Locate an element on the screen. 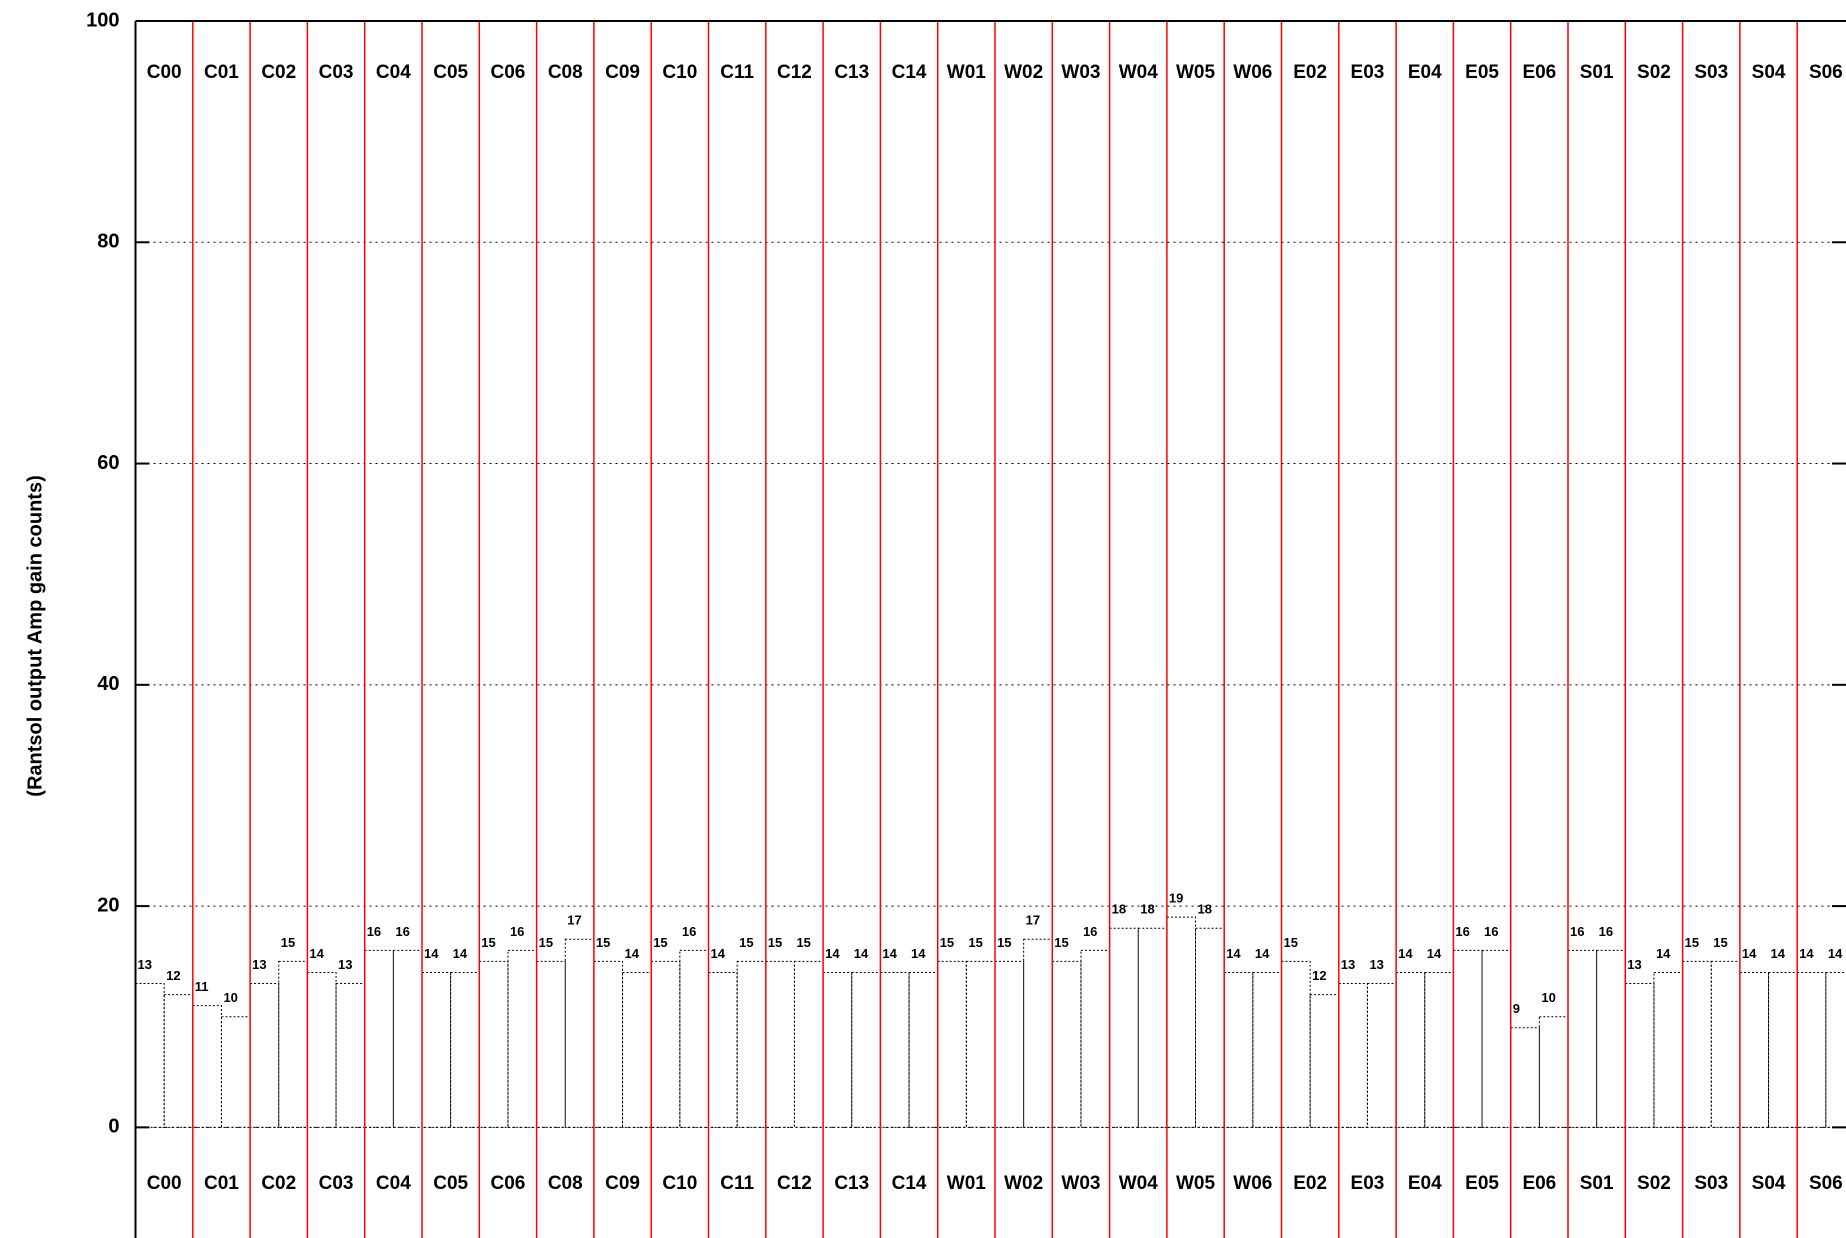 The image size is (1846, 1238). x-tick-label: E03 is located at coordinates (1368, 72).